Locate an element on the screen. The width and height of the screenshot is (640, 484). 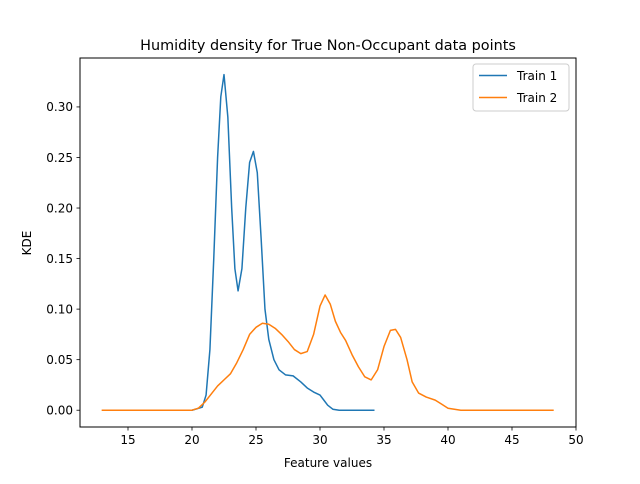
y-tick-label: 0.25 is located at coordinates (59, 158).